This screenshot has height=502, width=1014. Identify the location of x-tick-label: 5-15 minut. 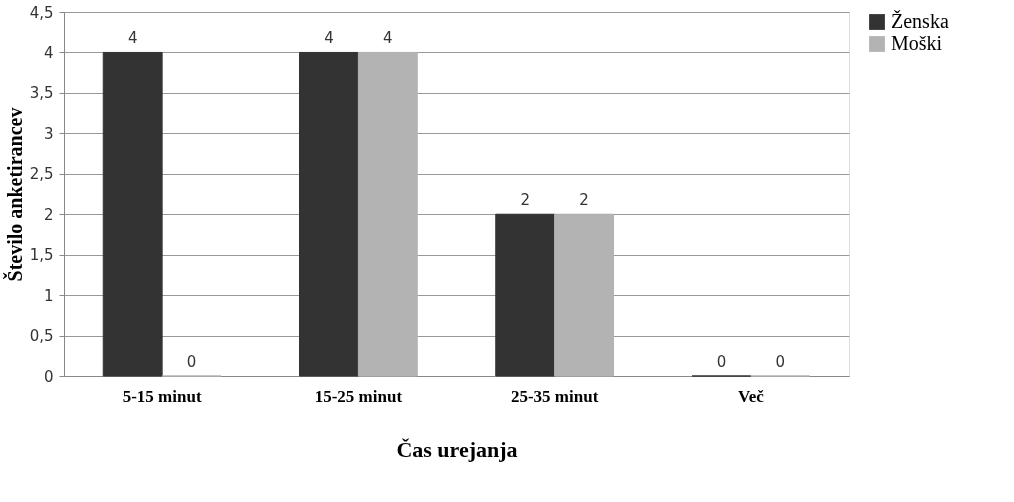
(162, 396).